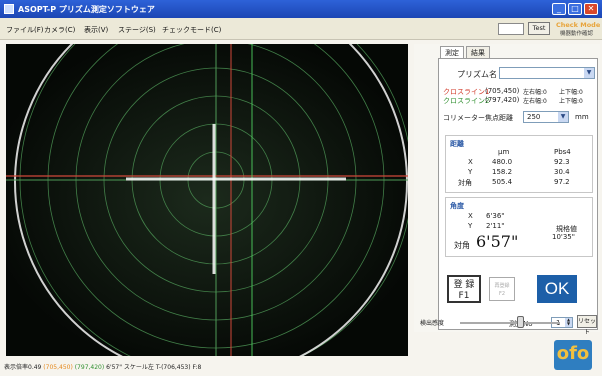  I want to click on distance-y-pbs: 30.4, so click(562, 172).